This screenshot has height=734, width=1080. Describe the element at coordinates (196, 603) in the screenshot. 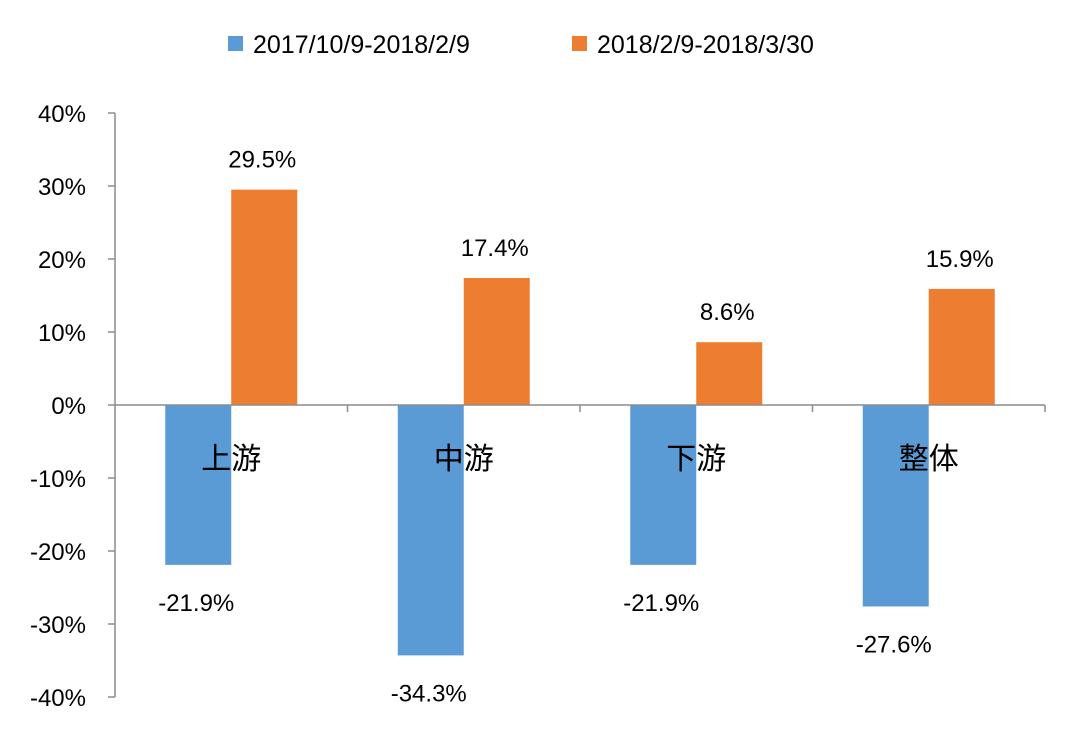

I see `data-label-series1-1: -21.9%` at that location.